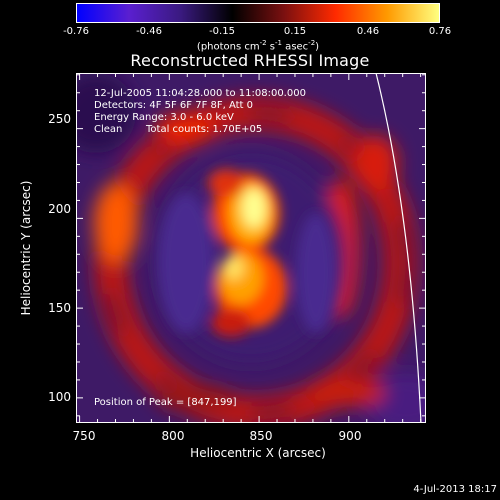 This screenshot has width=500, height=500. What do you see at coordinates (261, 436) in the screenshot?
I see `x-tick-label: 850` at bounding box center [261, 436].